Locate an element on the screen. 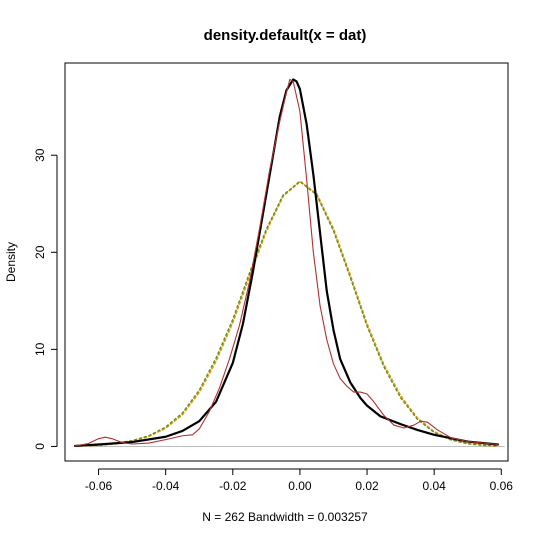 The image size is (540, 540). x-tick-label: -0.02 is located at coordinates (233, 486).